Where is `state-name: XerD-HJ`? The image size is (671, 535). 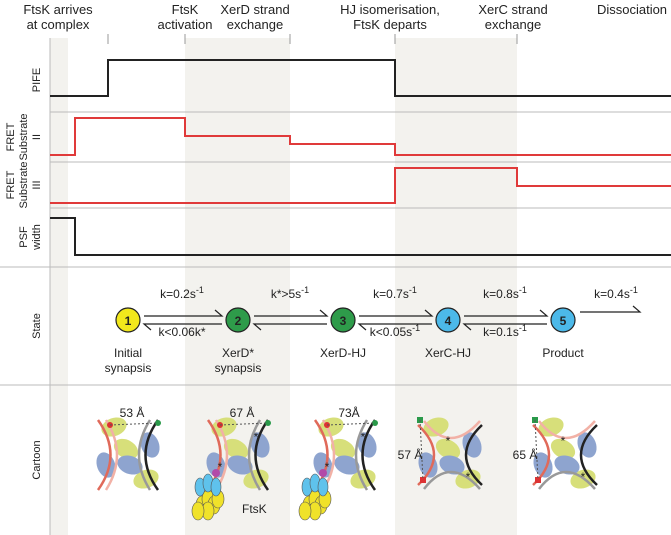
state-name: XerD-HJ is located at coordinates (343, 353).